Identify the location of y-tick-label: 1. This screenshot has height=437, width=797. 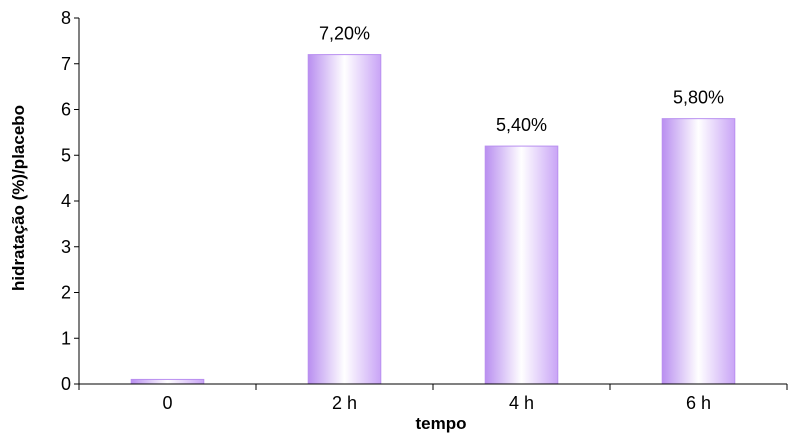
(66, 338).